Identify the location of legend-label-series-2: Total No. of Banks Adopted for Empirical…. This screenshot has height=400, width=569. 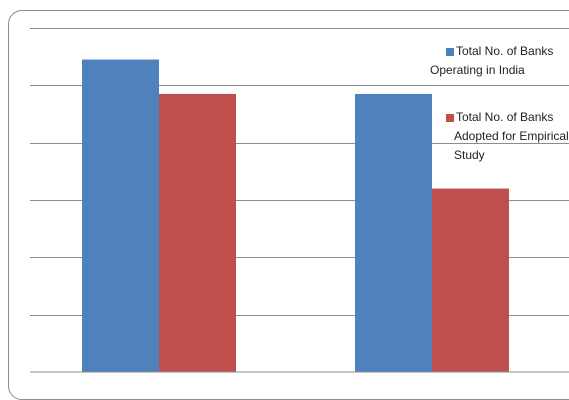
(511, 136).